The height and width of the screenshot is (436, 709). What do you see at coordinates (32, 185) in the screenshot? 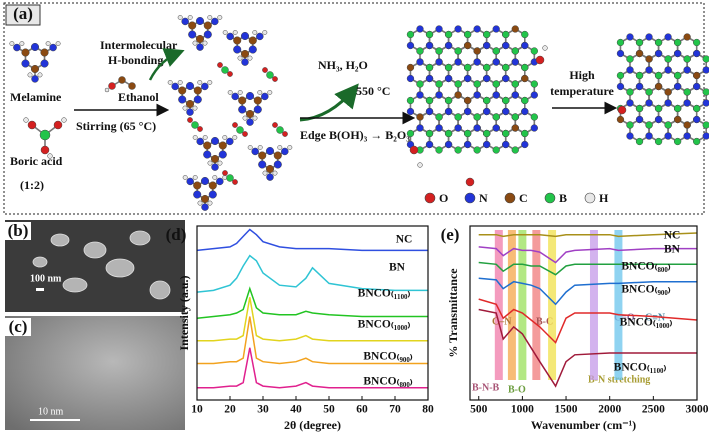
I see `caption: (1:2)` at bounding box center [32, 185].